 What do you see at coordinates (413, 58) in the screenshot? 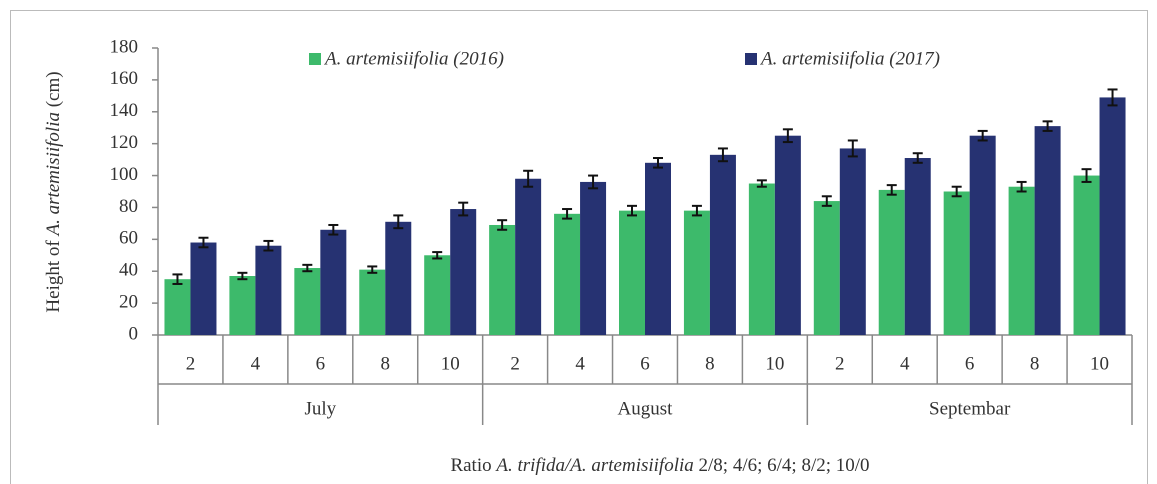
I see `legend-label: A. artemisiifolia (2016)` at bounding box center [413, 58].